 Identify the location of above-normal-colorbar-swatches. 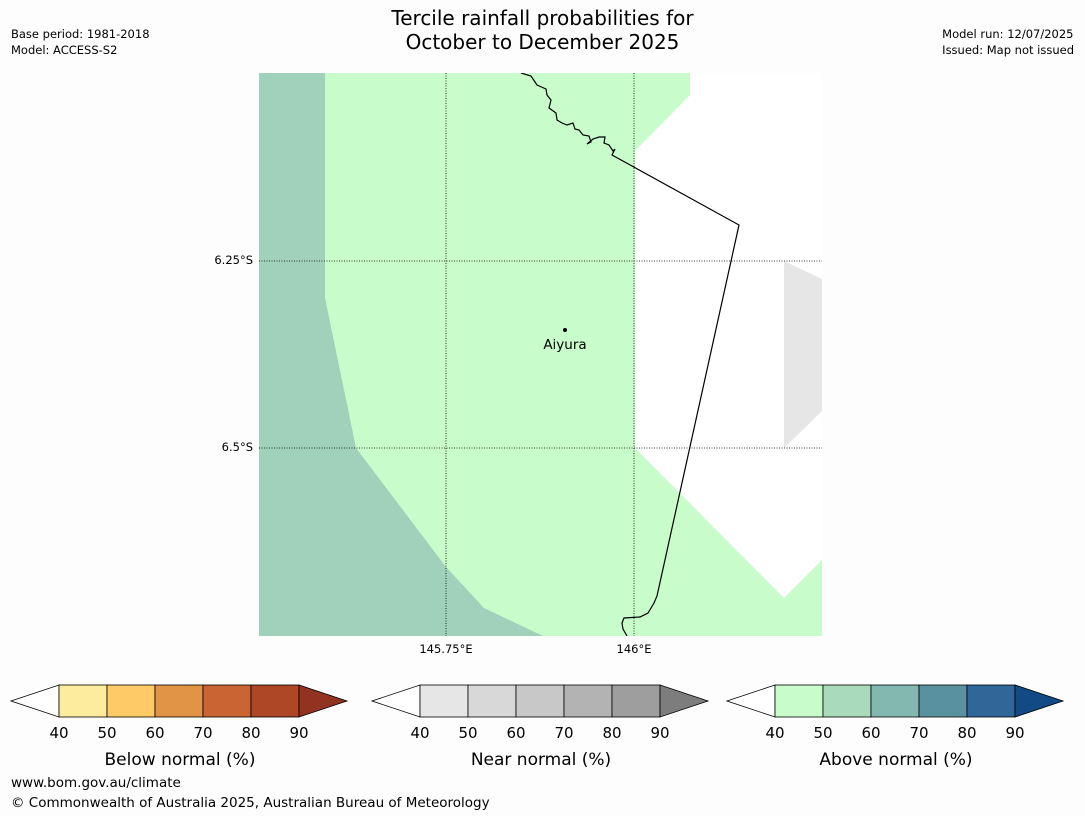
(895, 701).